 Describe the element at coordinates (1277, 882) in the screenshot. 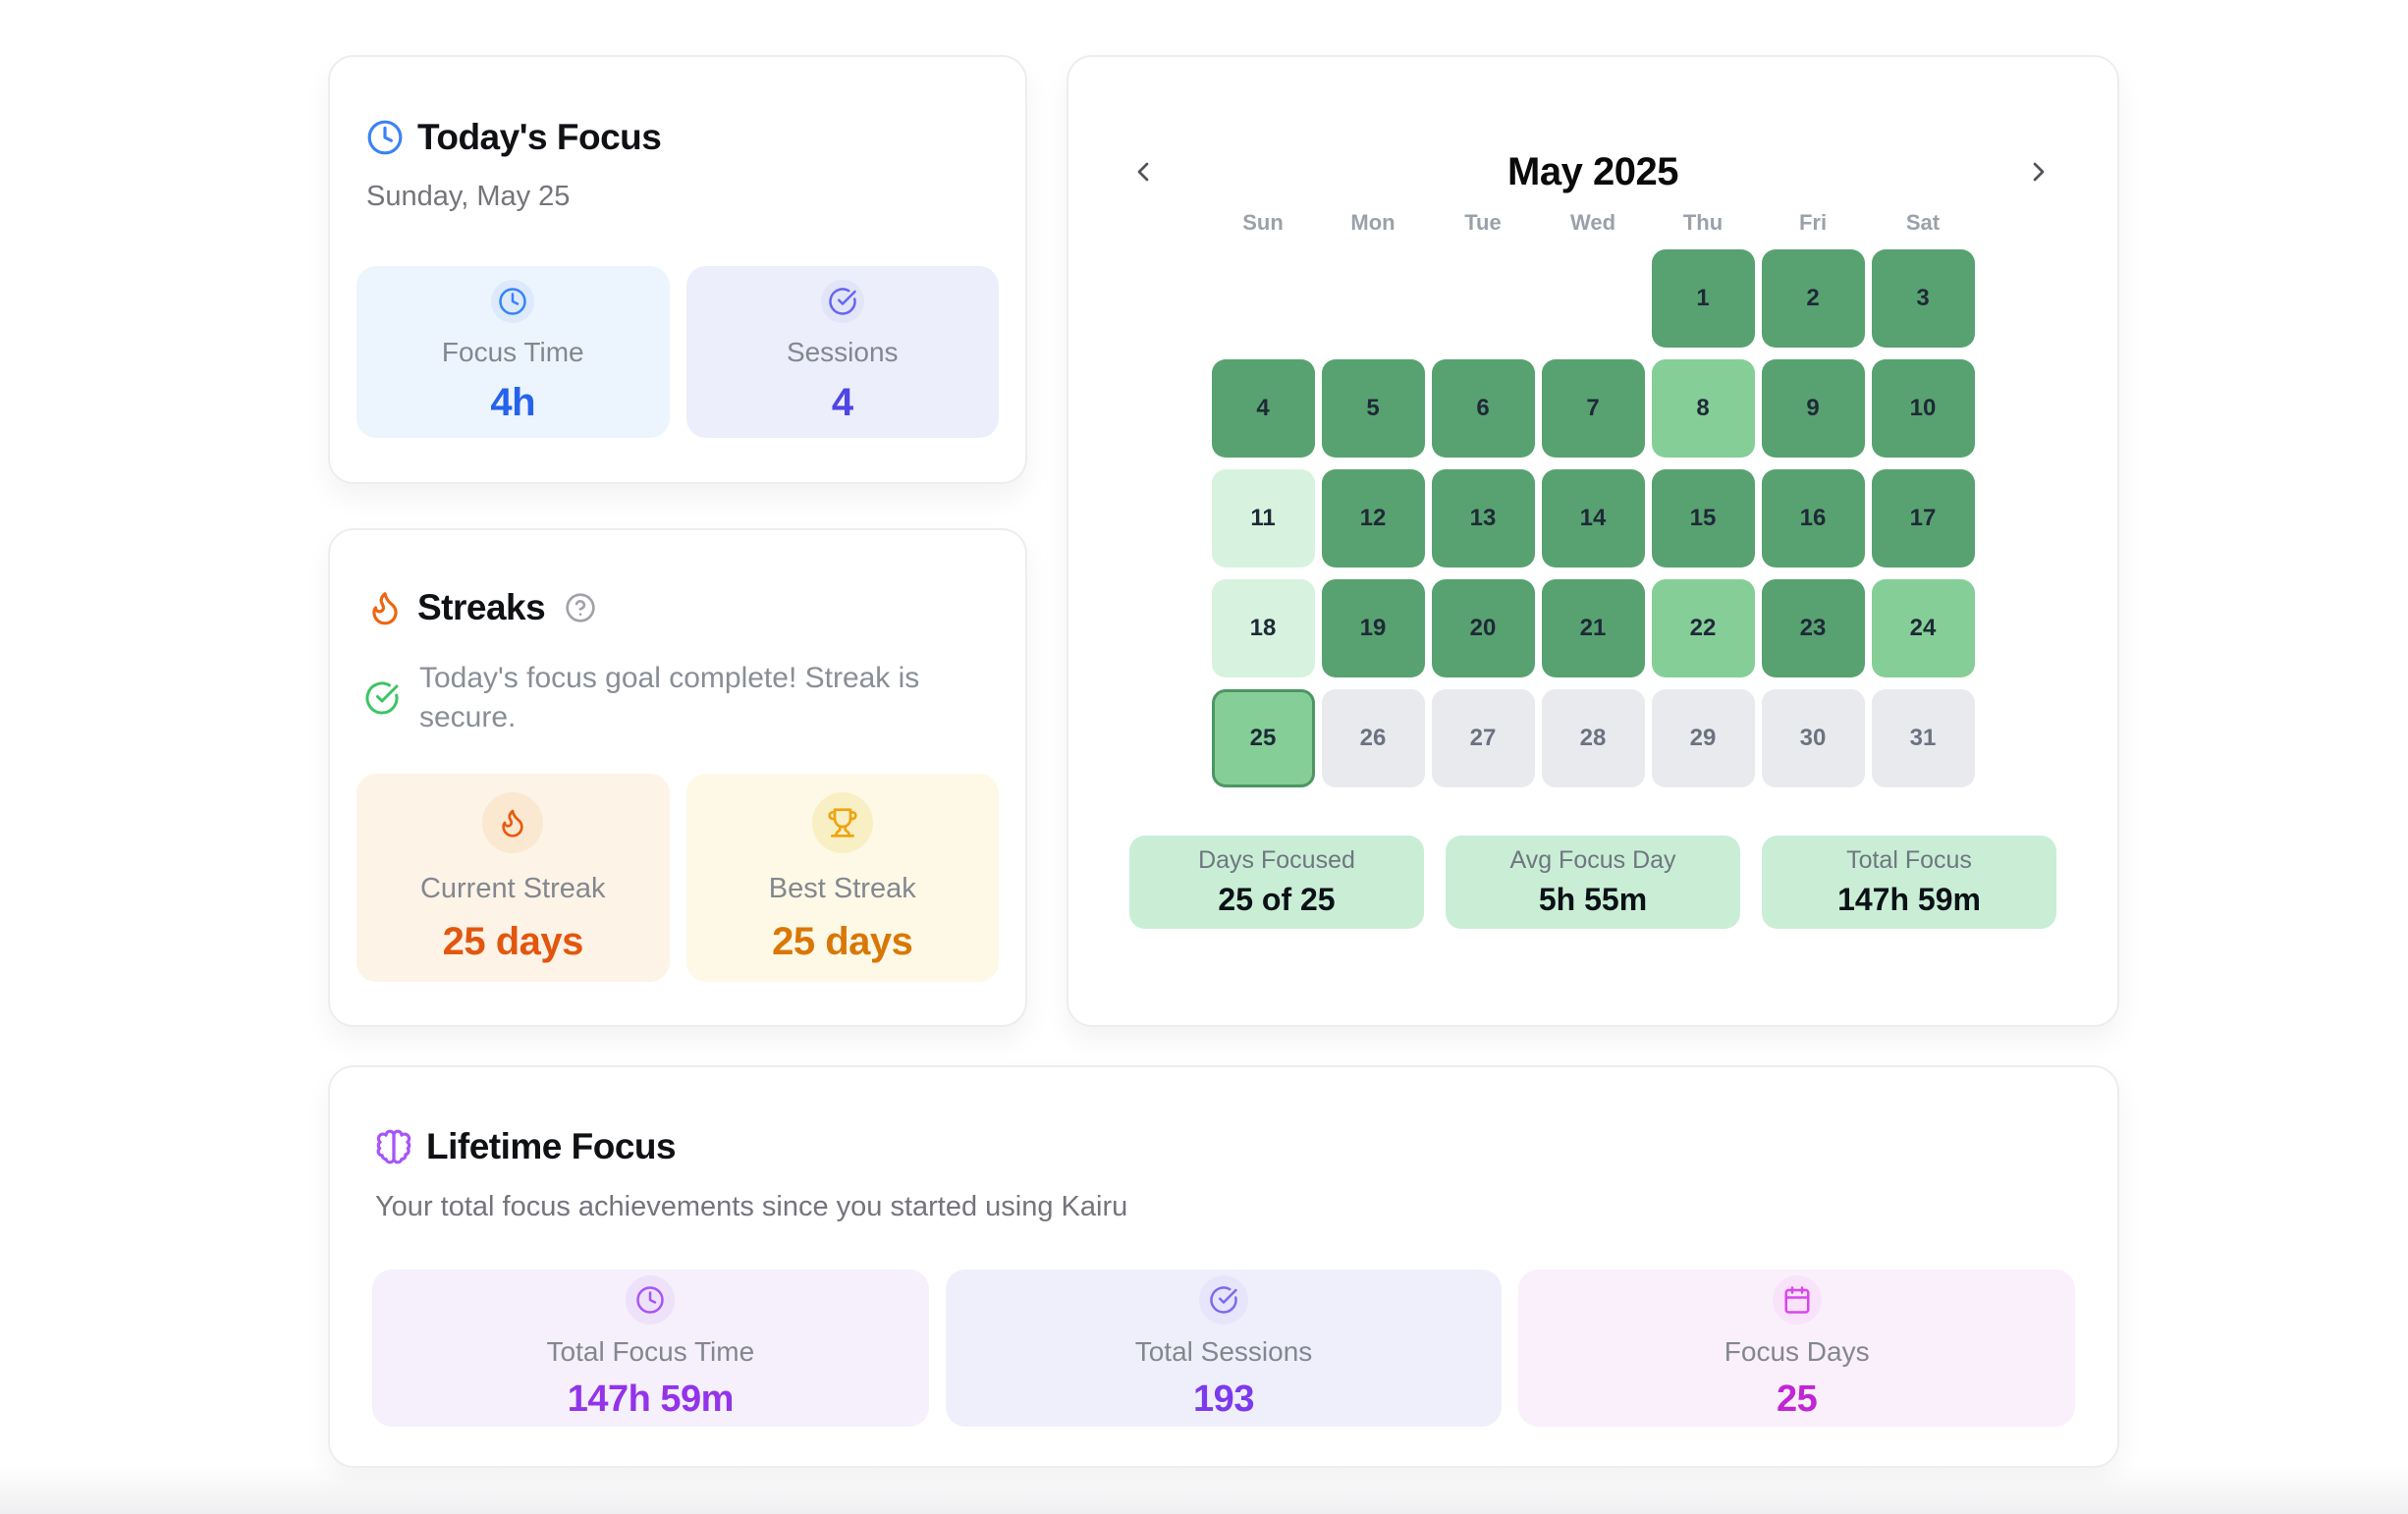

I see `days-focused-stat: Days Focused 25 of 25` at that location.